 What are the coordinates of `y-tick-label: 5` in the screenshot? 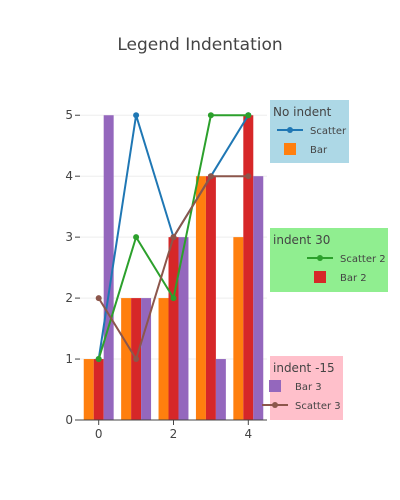 It's located at (69, 115).